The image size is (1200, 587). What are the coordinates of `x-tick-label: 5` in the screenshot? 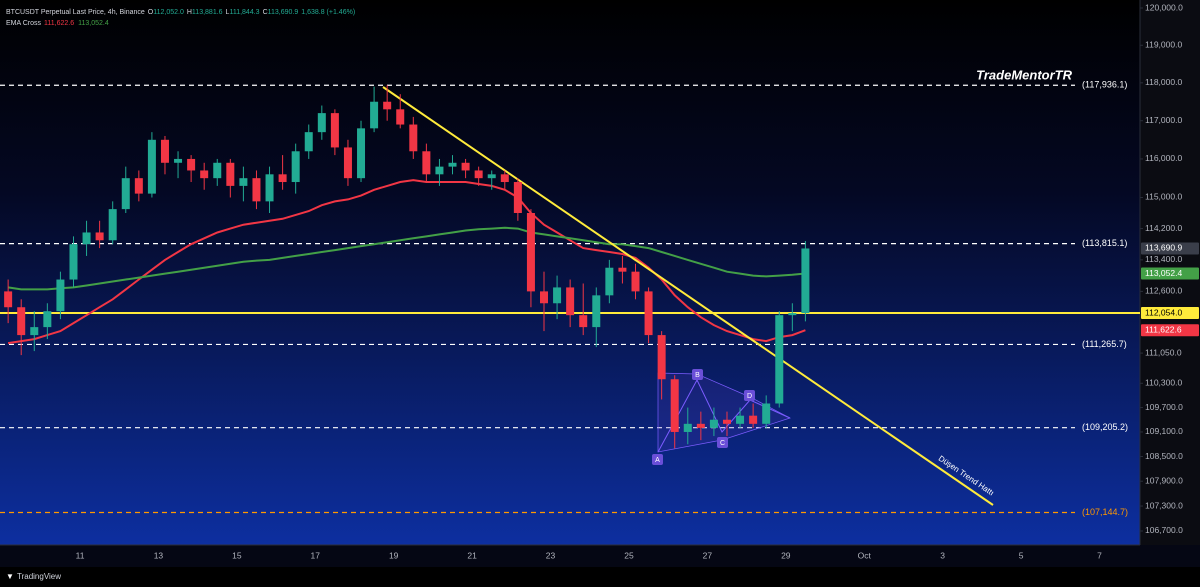 It's located at (1021, 555).